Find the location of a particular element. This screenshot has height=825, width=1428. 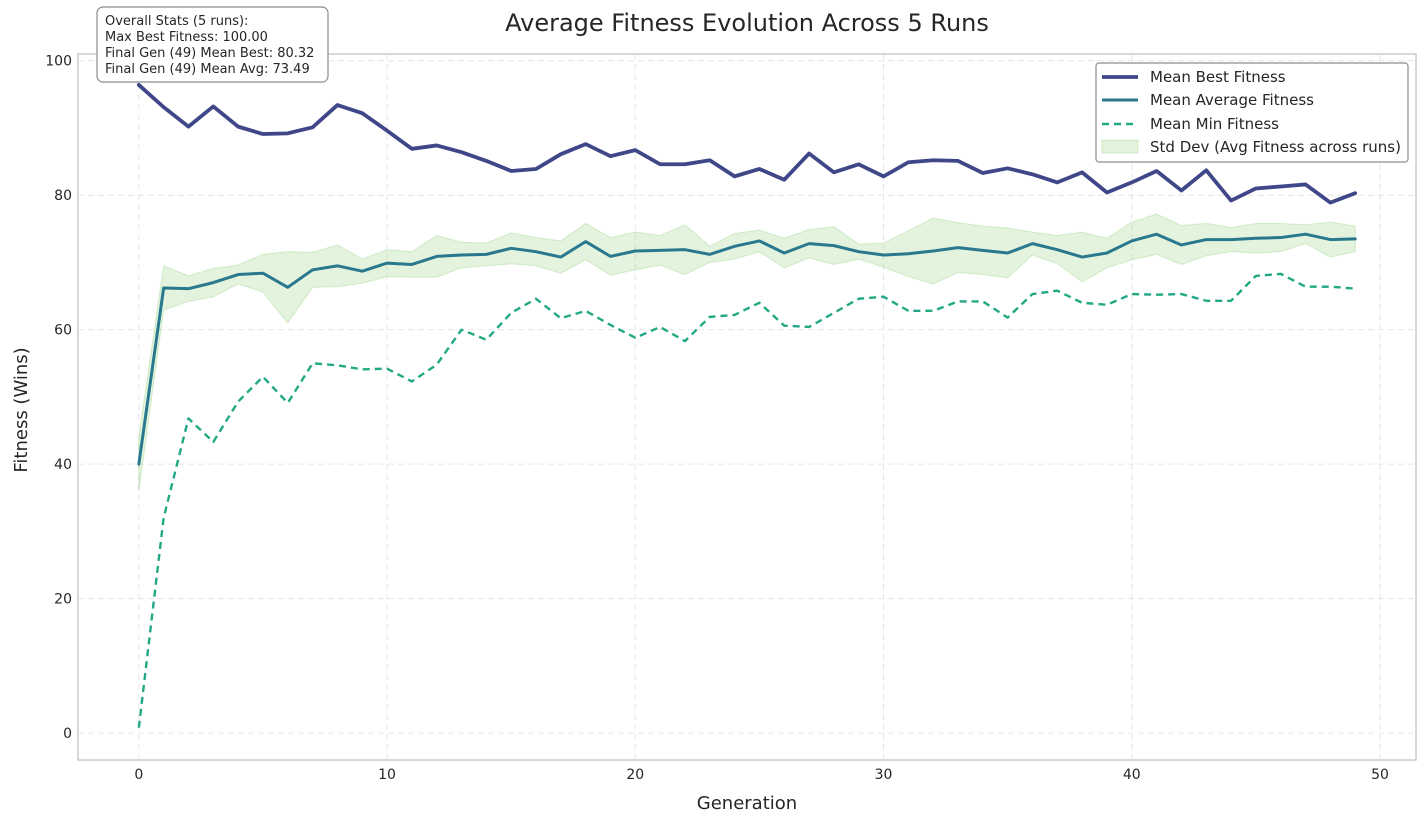

stats-box-frame is located at coordinates (212, 44).